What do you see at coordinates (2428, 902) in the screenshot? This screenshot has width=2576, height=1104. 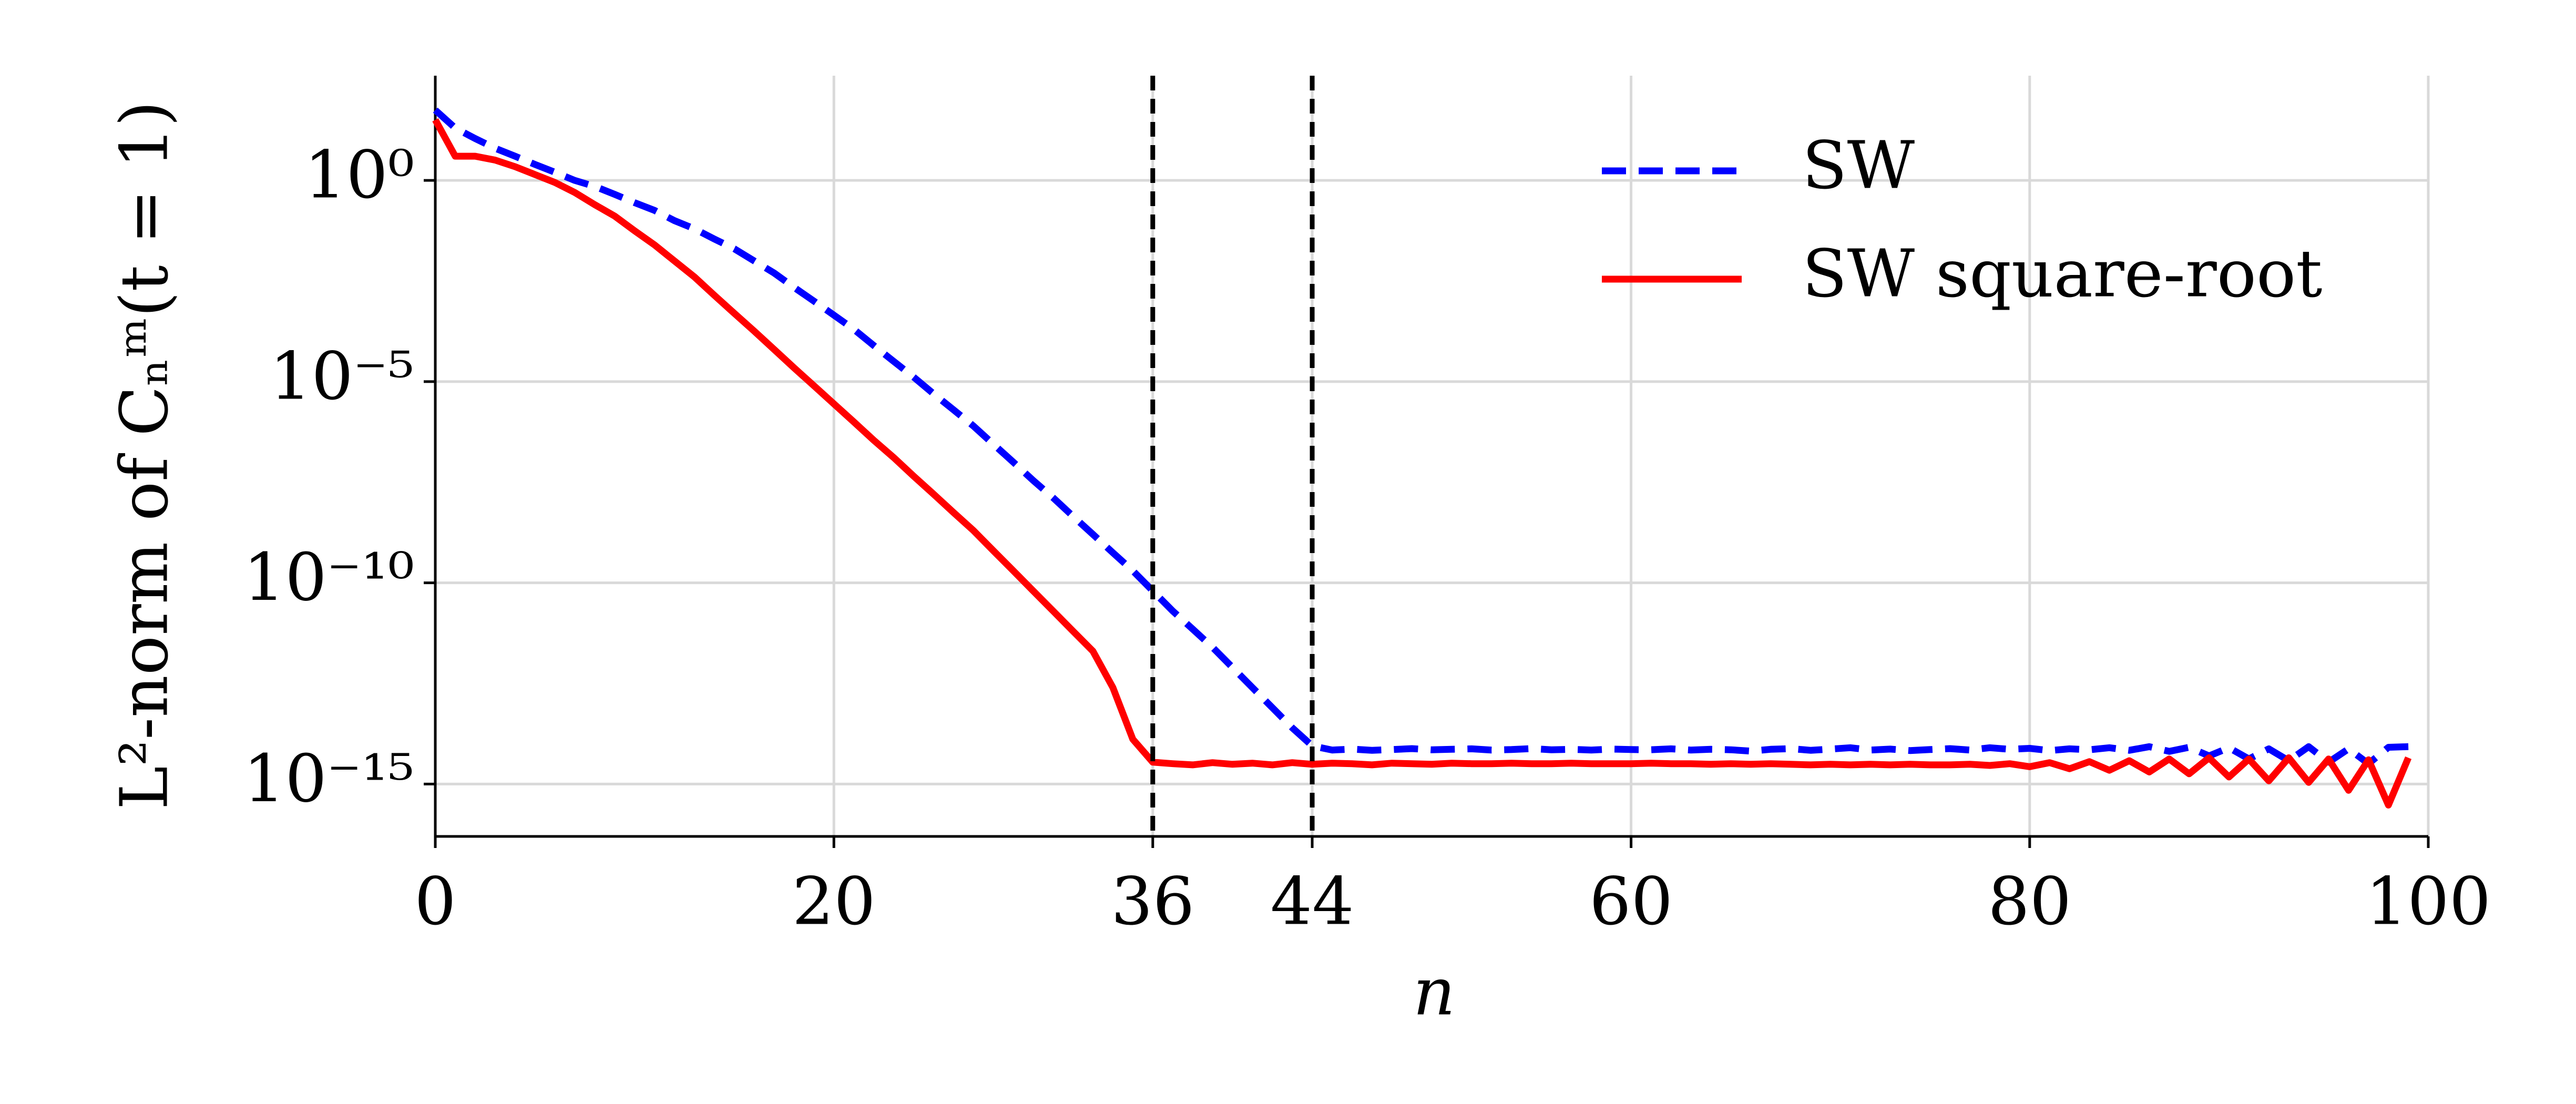 I see `x-tick-label: 100` at bounding box center [2428, 902].